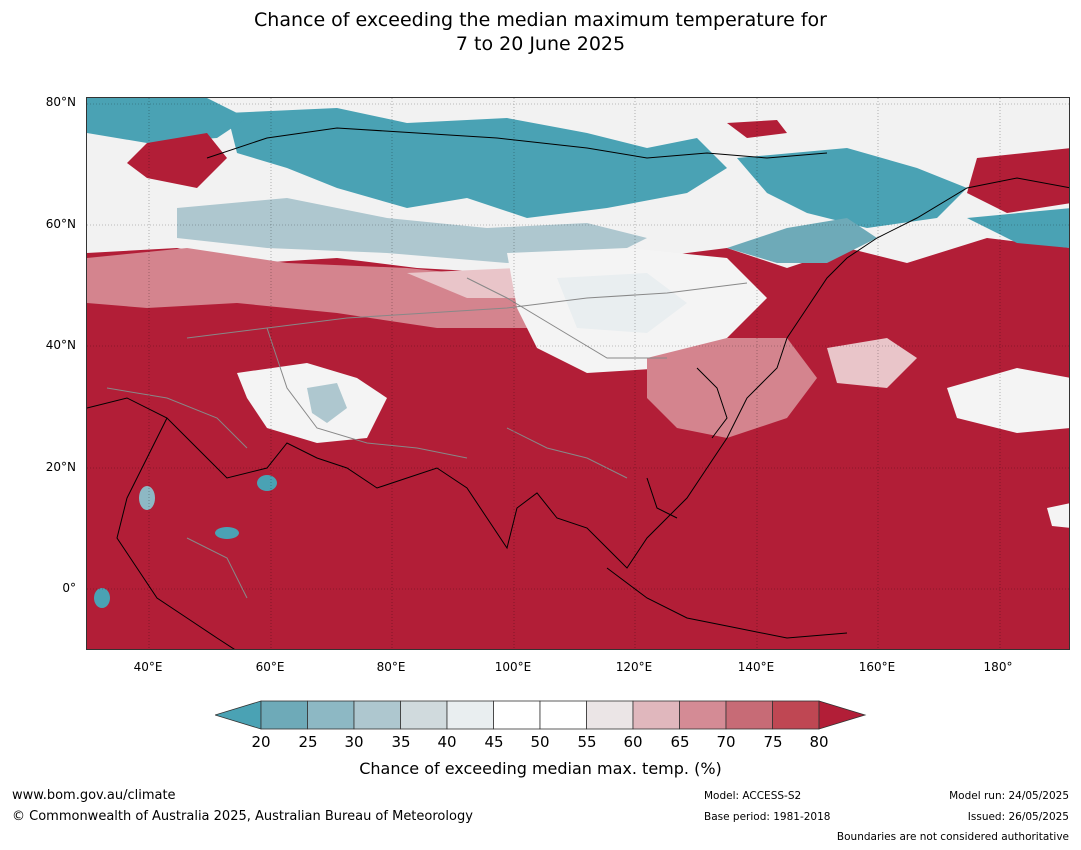  I want to click on region-cool-spot-africa, so click(227, 533).